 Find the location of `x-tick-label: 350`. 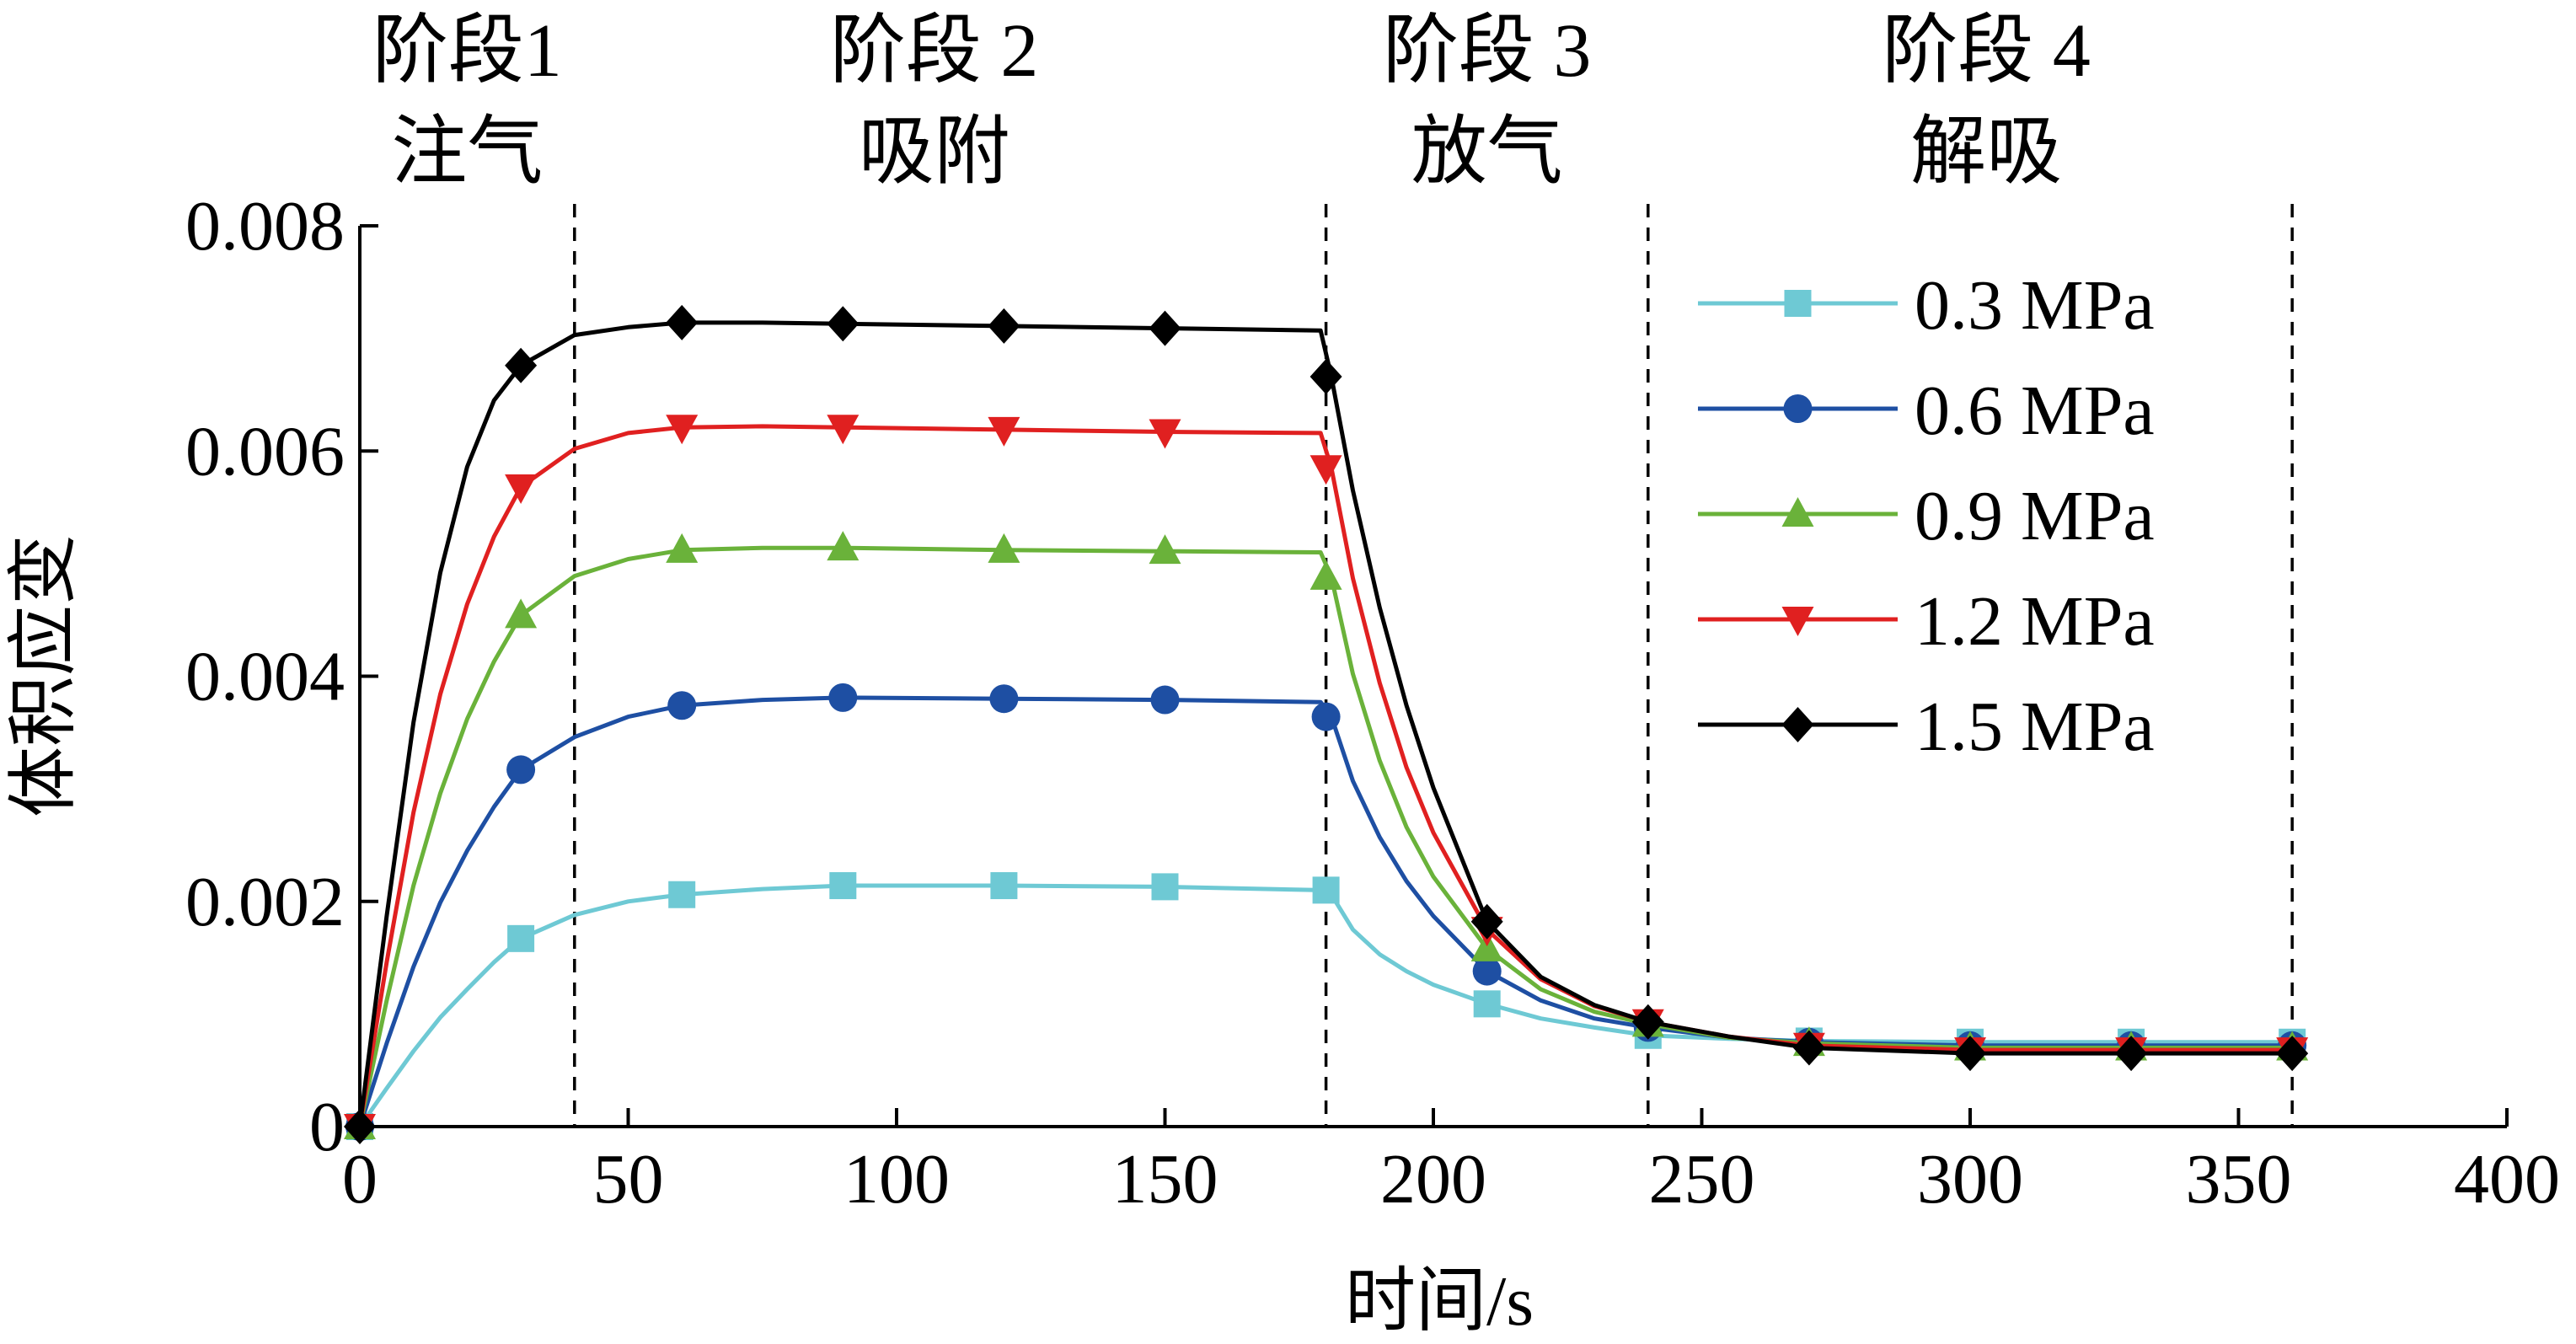

x-tick-label: 350 is located at coordinates (2239, 1179).